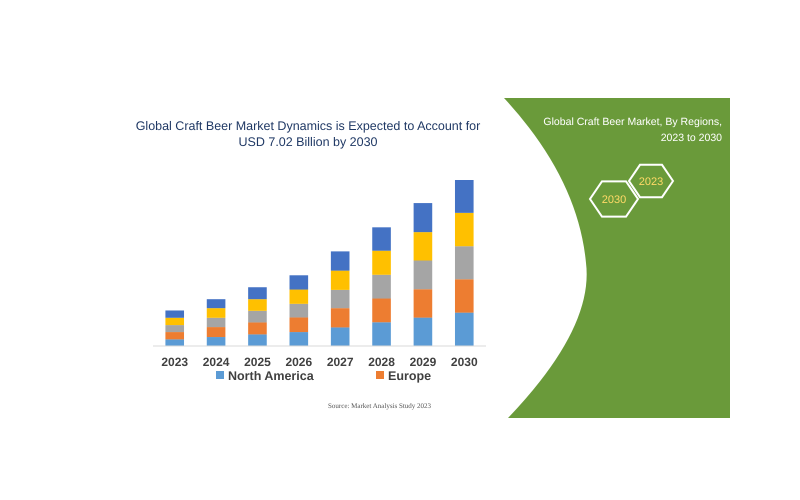 This screenshot has width=800, height=500. Describe the element at coordinates (271, 376) in the screenshot. I see `legend-label: North America` at that location.